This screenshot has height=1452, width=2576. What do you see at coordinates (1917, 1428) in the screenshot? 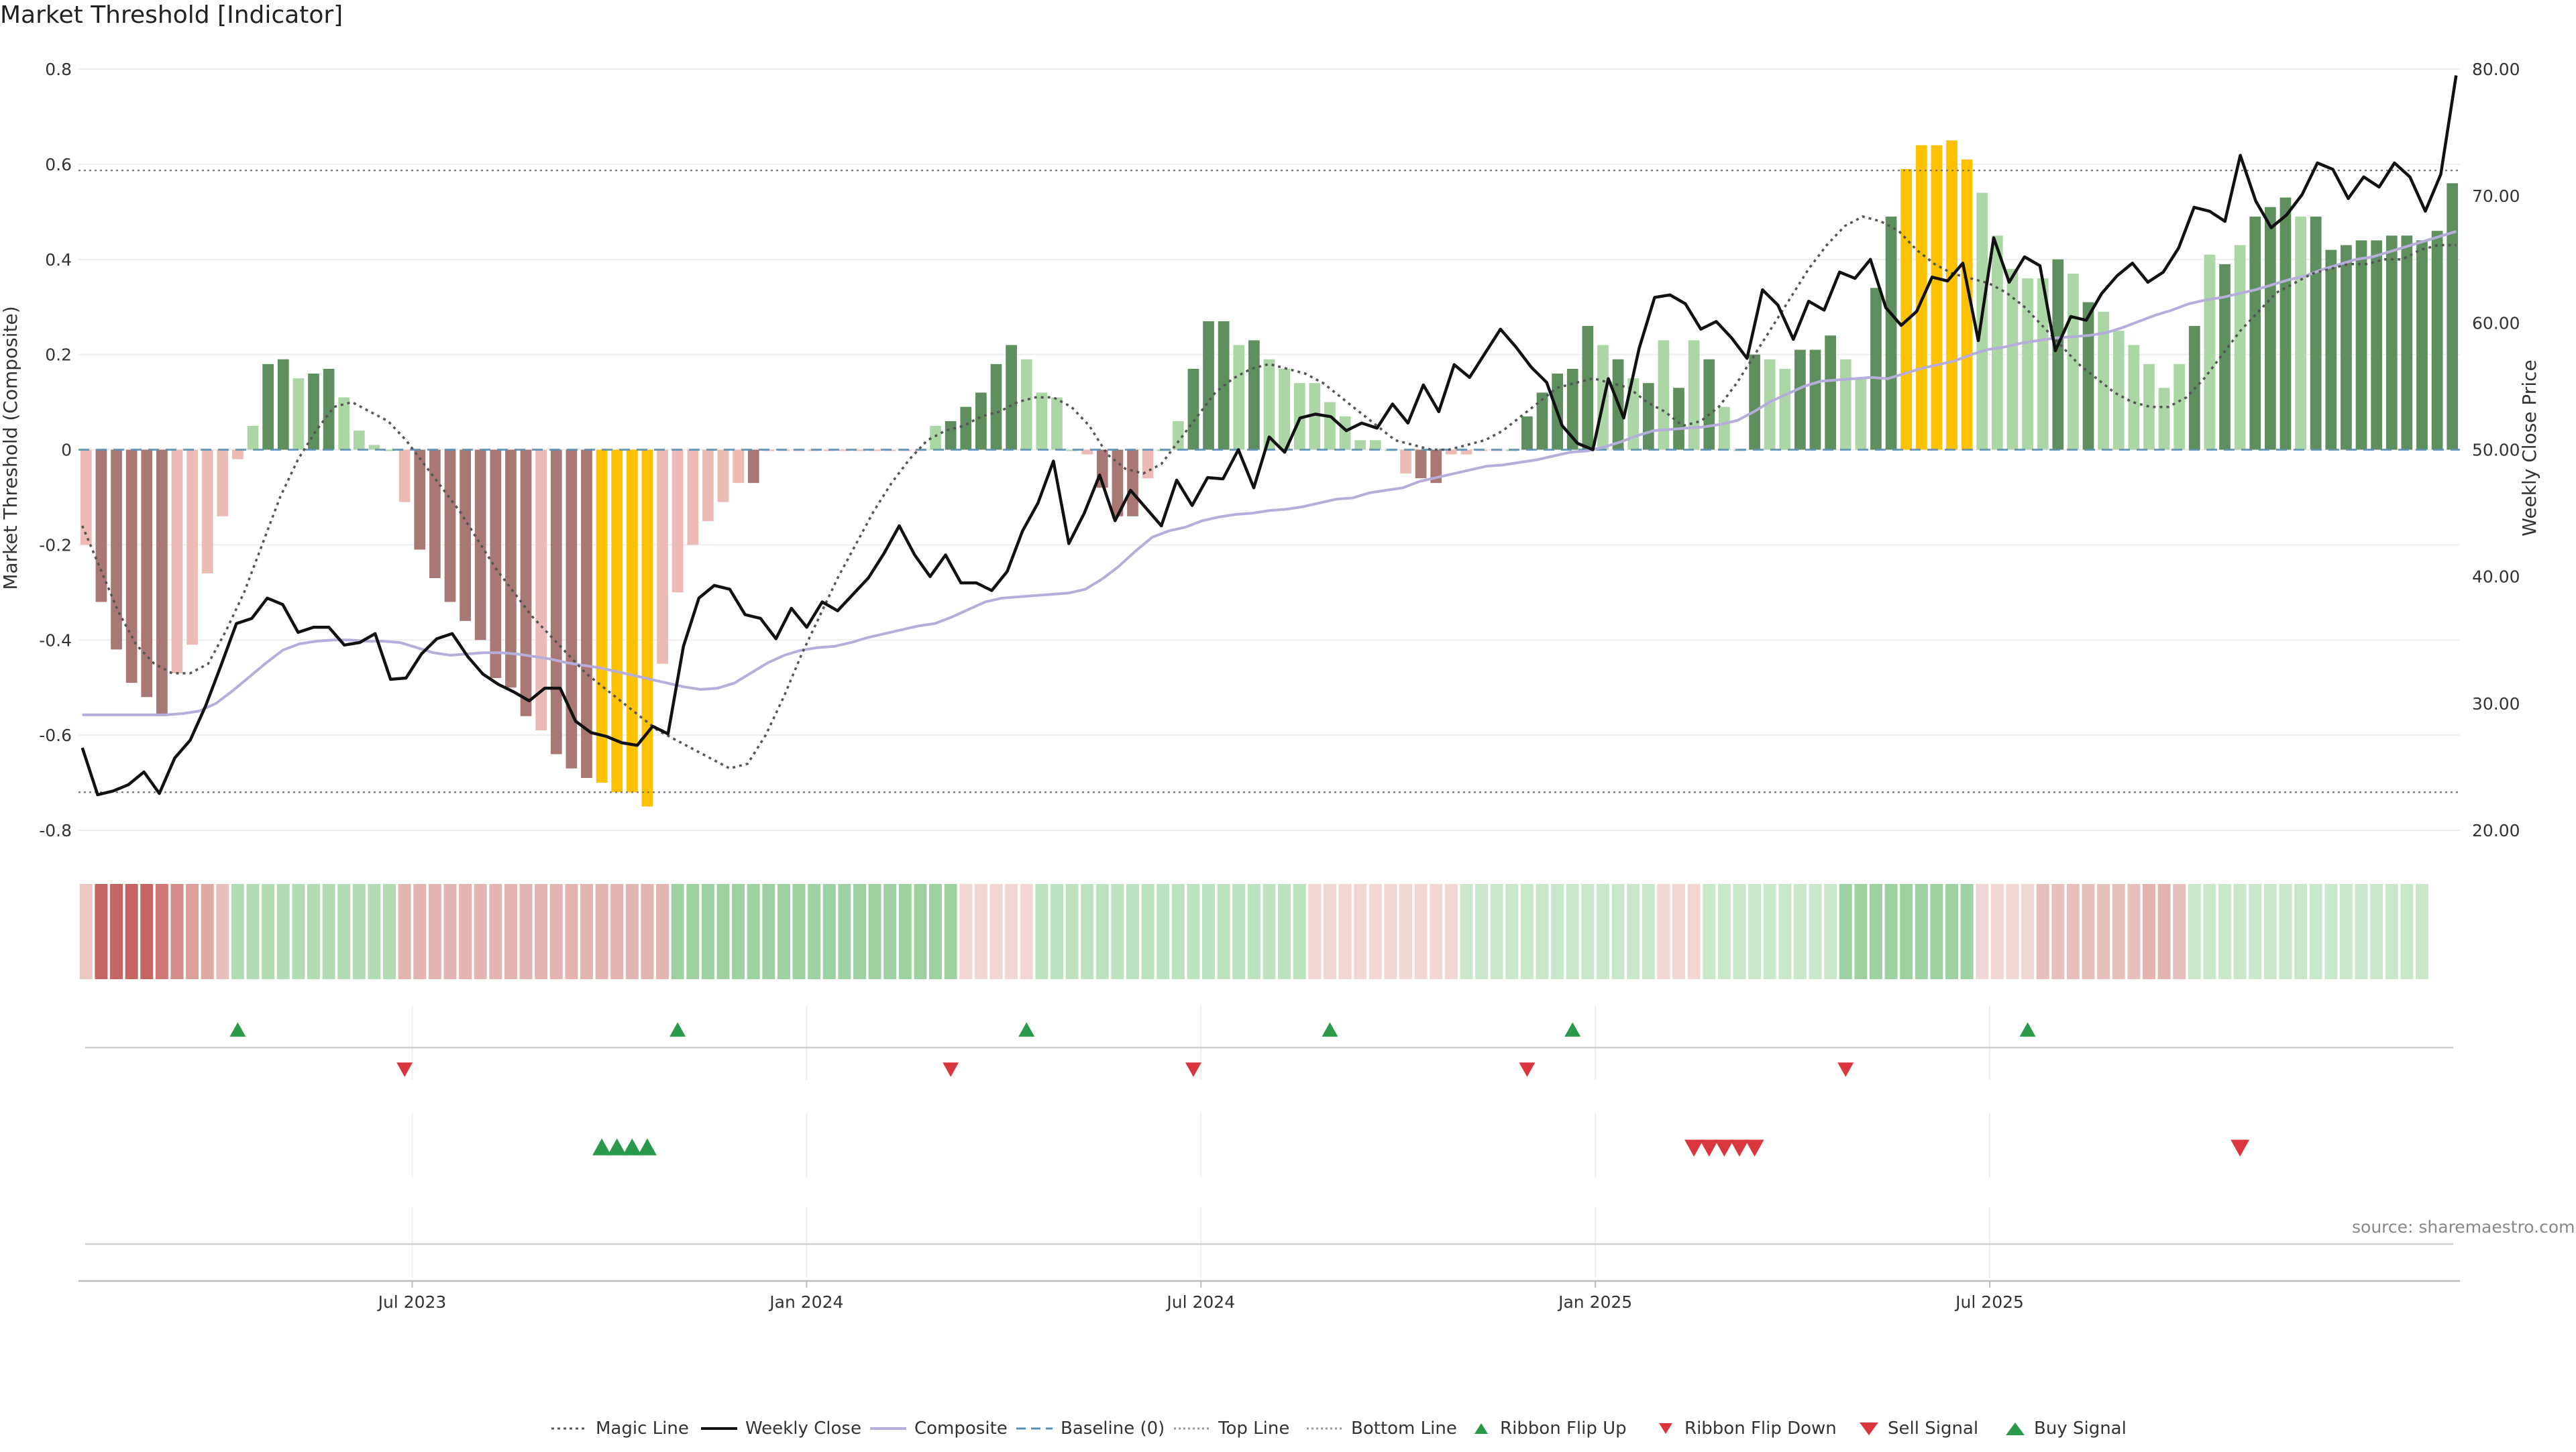
I see `legend-sell-signal: Sell Signal` at bounding box center [1917, 1428].